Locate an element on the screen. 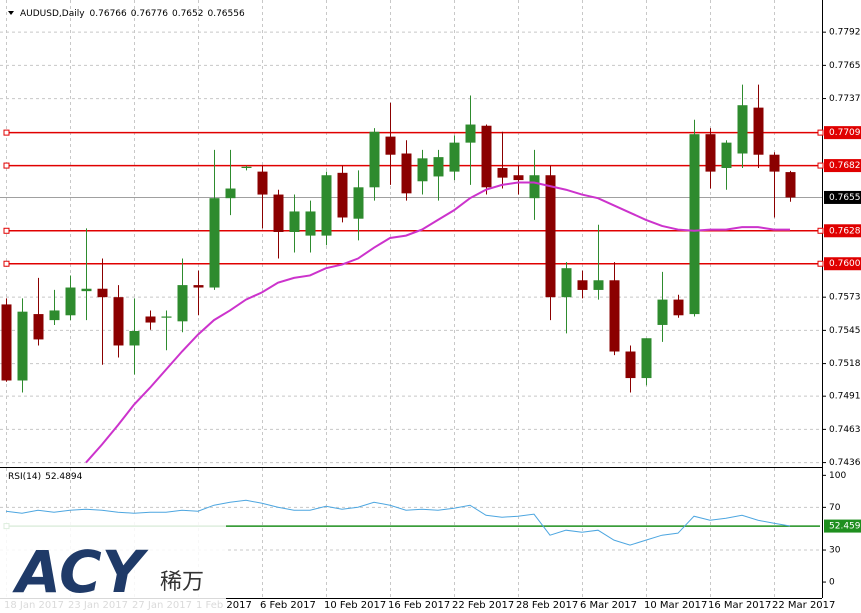  last-price-box is located at coordinates (842, 197).